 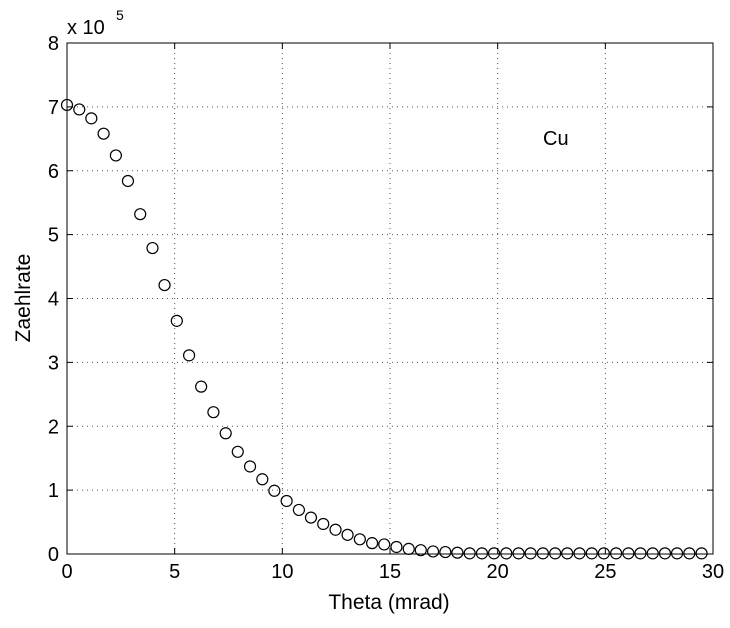 I want to click on y-tick-label: 7, so click(x=53, y=108).